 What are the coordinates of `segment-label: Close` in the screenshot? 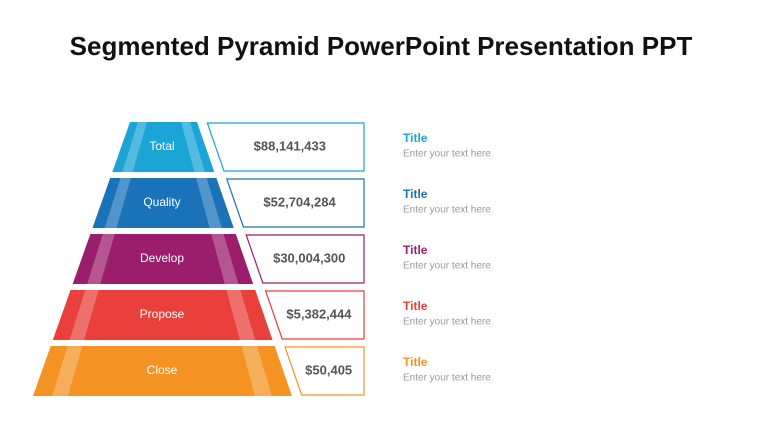 It's located at (162, 370).